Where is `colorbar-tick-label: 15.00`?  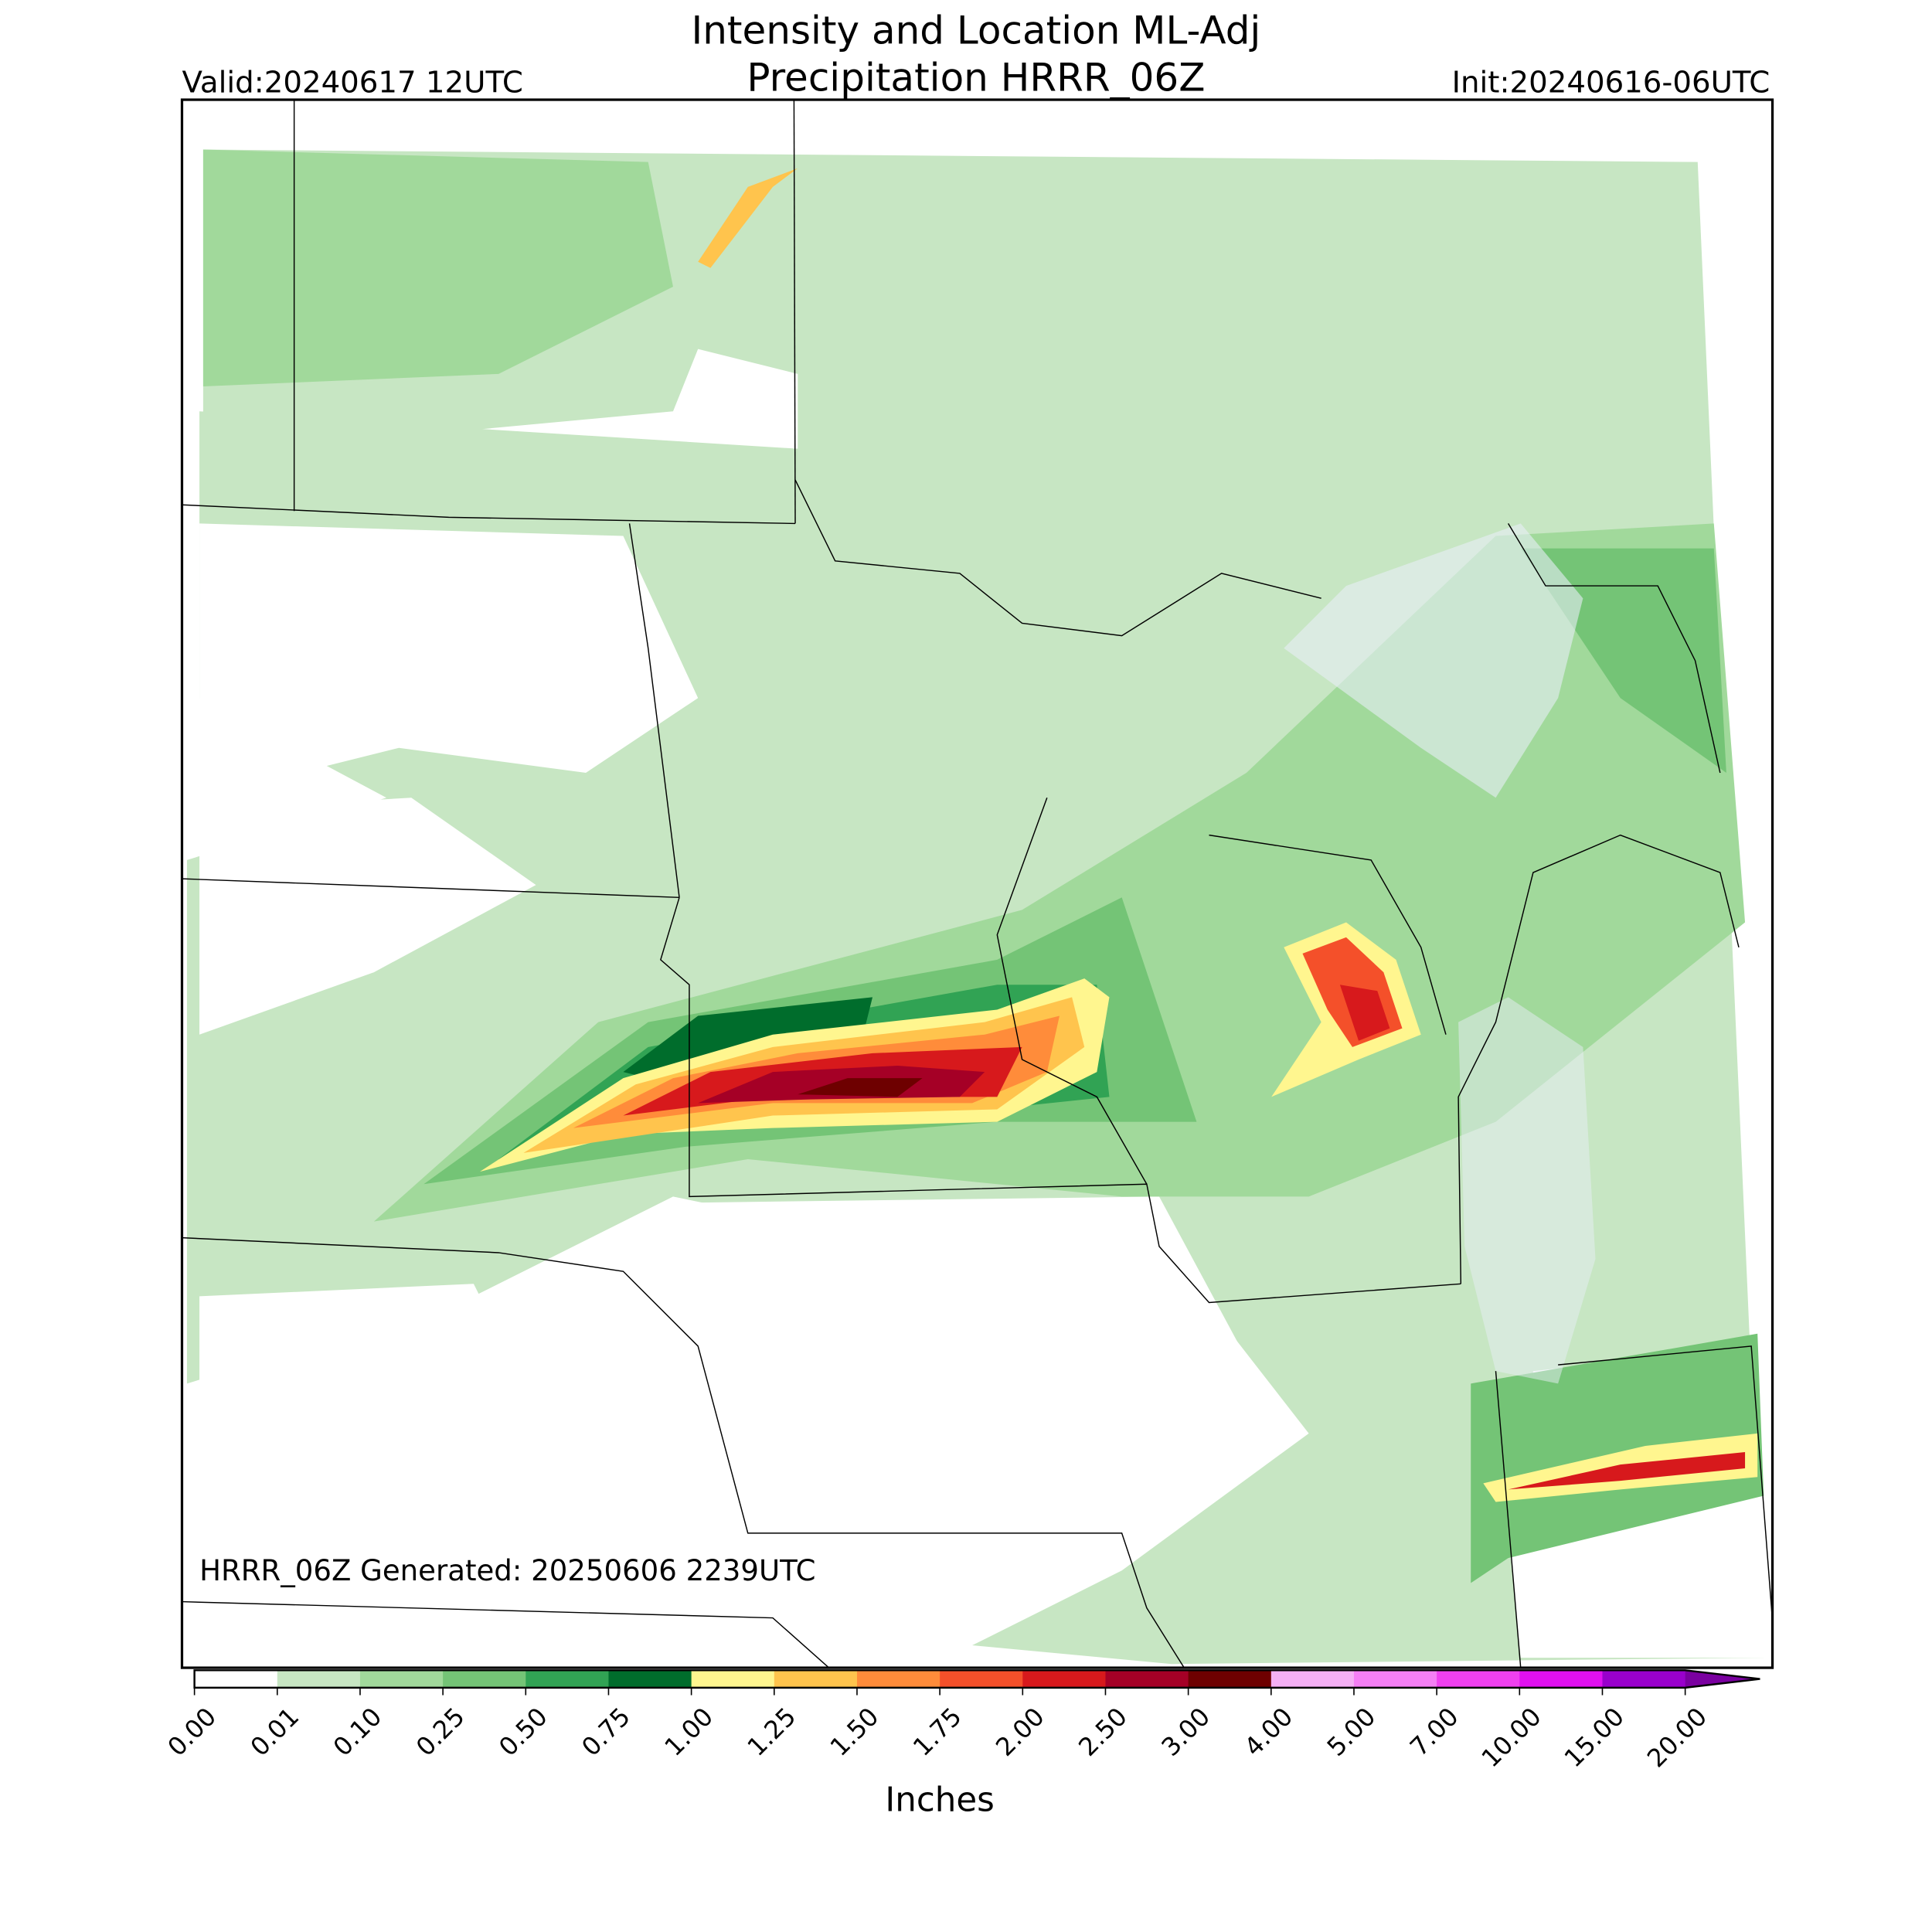
colorbar-tick-label: 15.00 is located at coordinates (1595, 1738).